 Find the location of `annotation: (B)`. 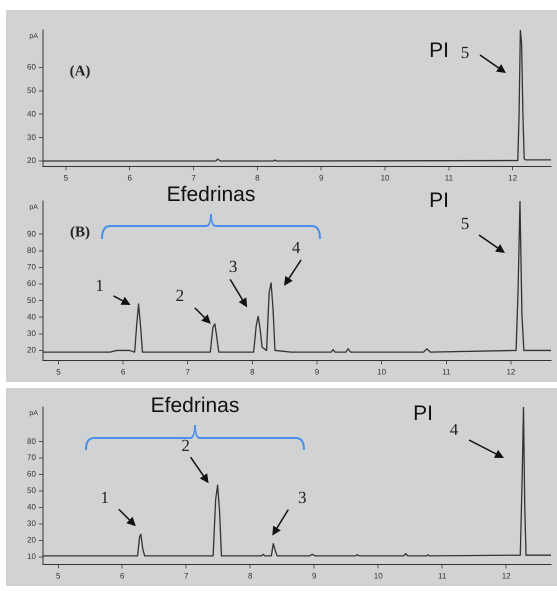

annotation: (B) is located at coordinates (80, 233).